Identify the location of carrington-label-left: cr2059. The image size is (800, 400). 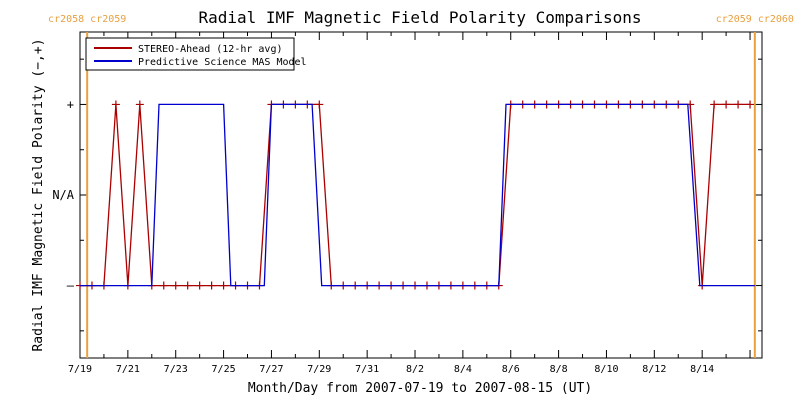
(734, 19).